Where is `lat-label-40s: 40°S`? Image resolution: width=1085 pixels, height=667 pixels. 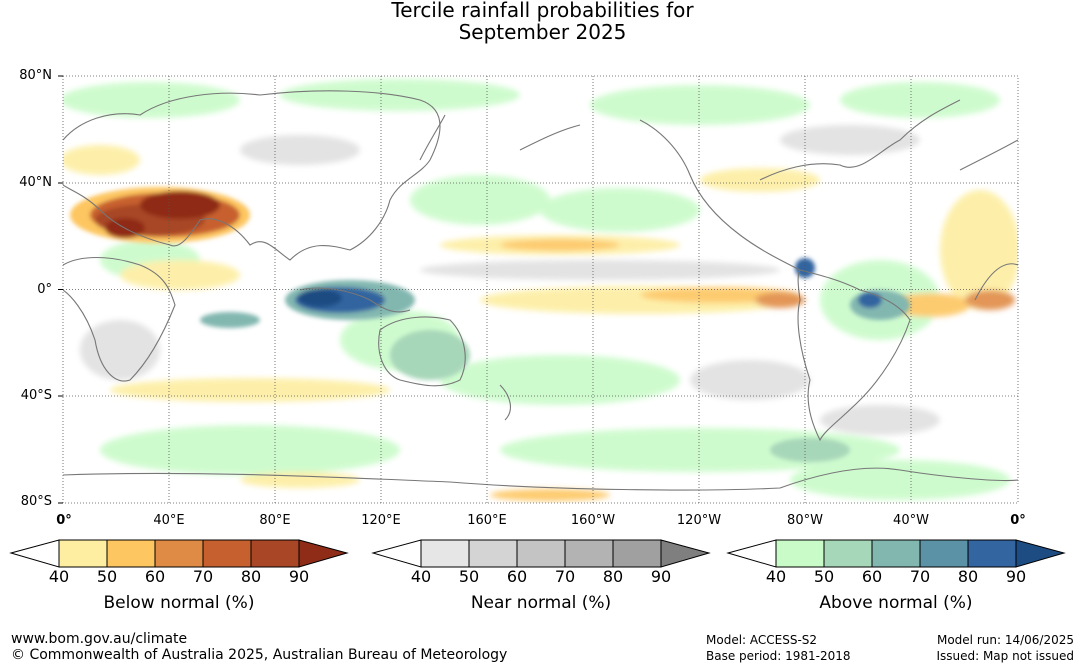 lat-label-40s: 40°S is located at coordinates (36, 395).